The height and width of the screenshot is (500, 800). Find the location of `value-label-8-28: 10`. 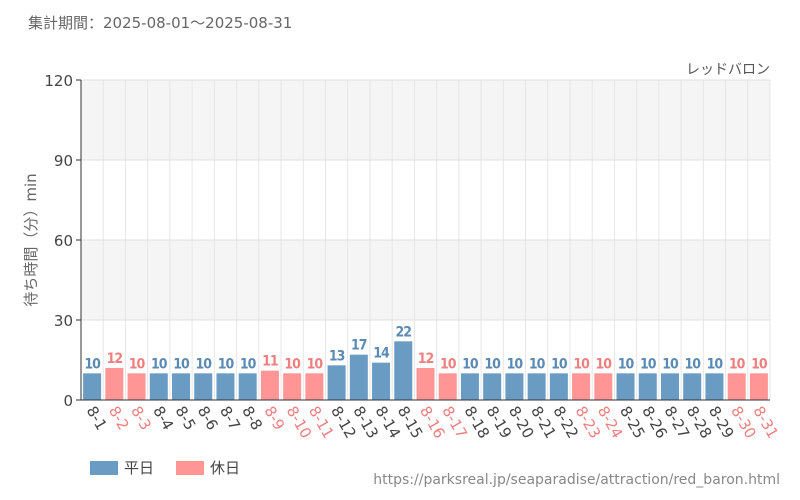

value-label-8-28: 10 is located at coordinates (692, 364).